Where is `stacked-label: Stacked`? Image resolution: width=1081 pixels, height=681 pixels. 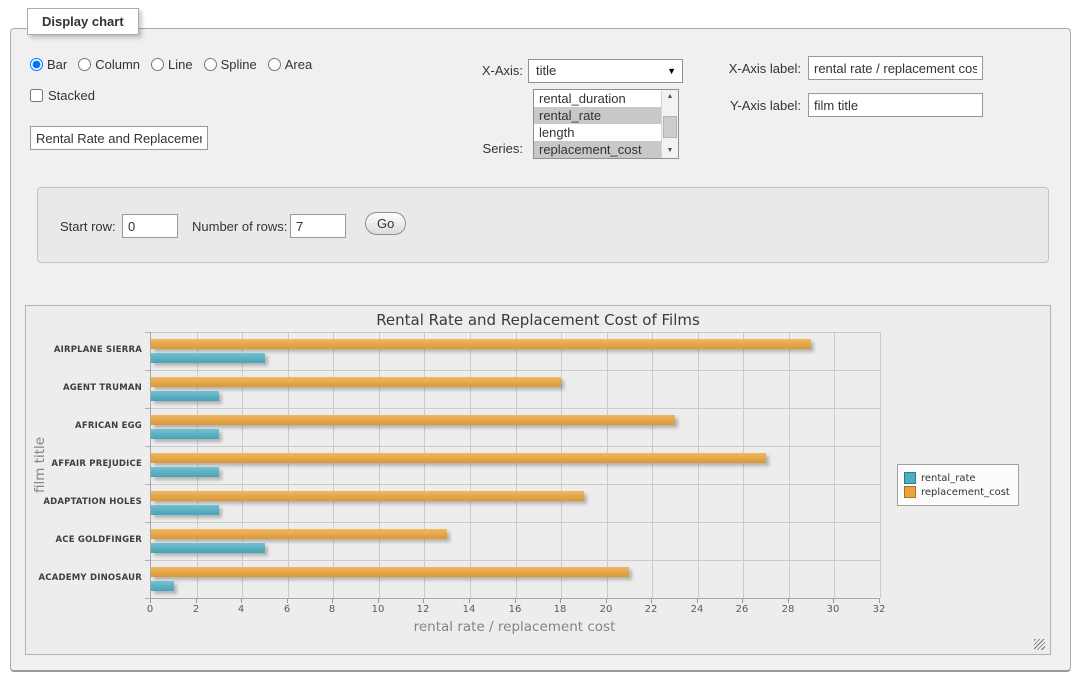
stacked-label: Stacked is located at coordinates (71, 95).